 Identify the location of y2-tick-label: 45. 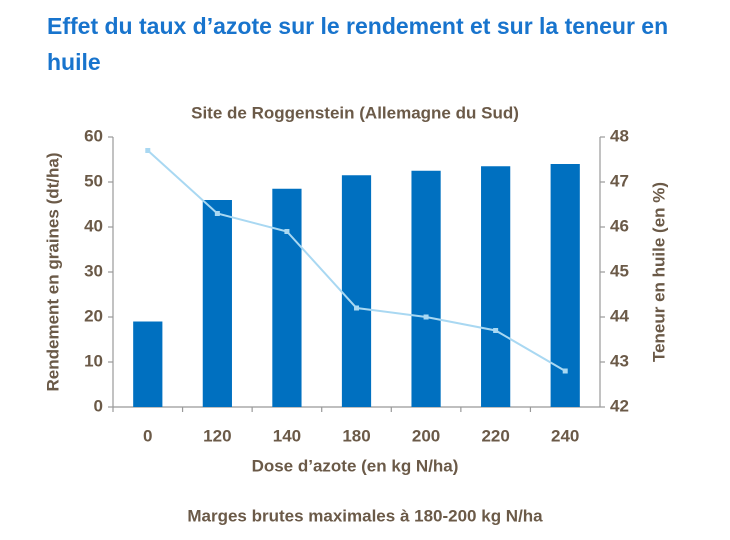
(619, 270).